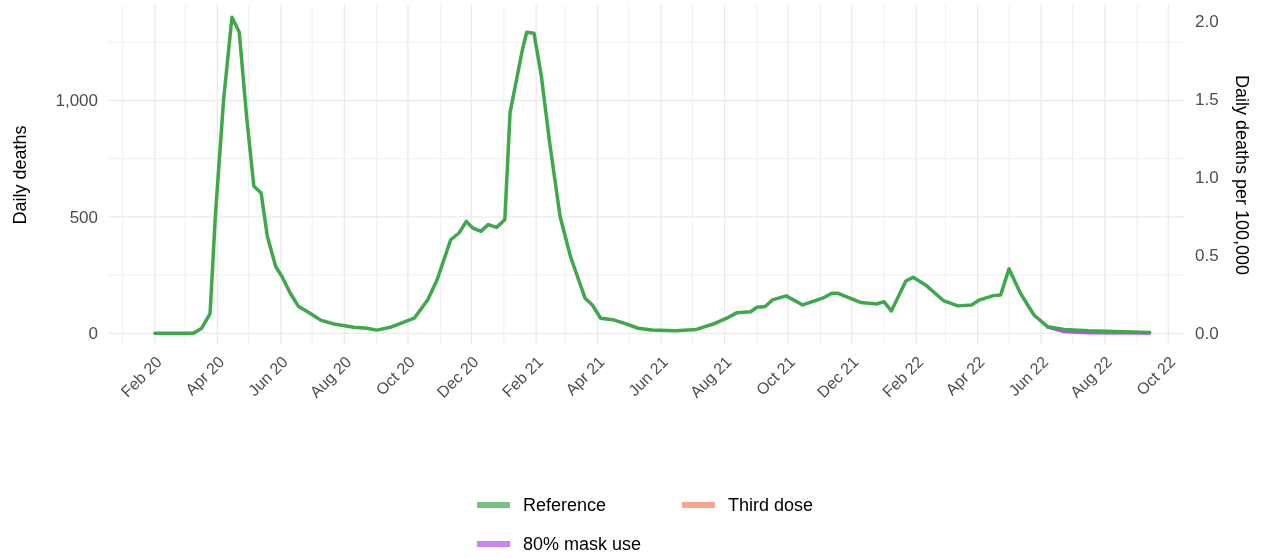 This screenshot has height=558, width=1266. I want to click on x-tick-label: Apr 21, so click(585, 375).